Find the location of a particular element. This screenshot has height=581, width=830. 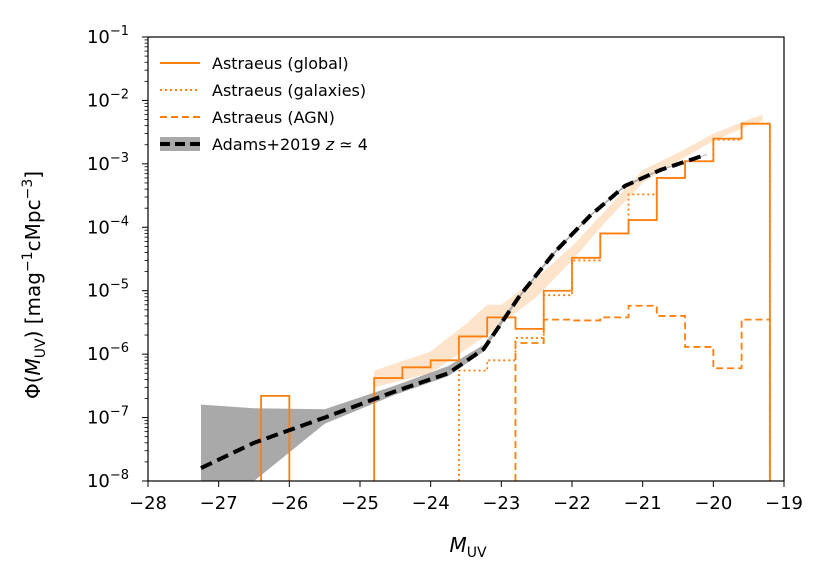

y-tick-label: 10⁻⁵ is located at coordinates (108, 290).